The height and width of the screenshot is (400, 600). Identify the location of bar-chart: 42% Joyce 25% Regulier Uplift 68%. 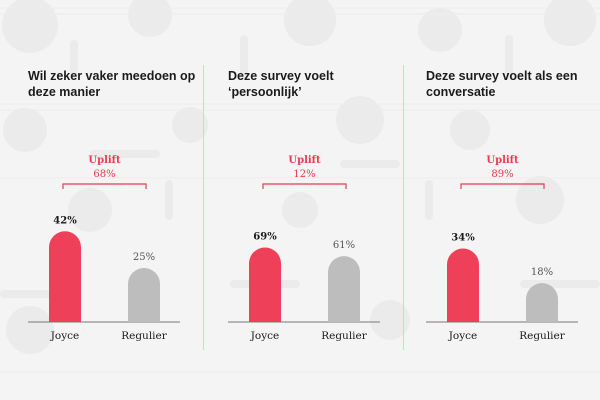
(104, 248).